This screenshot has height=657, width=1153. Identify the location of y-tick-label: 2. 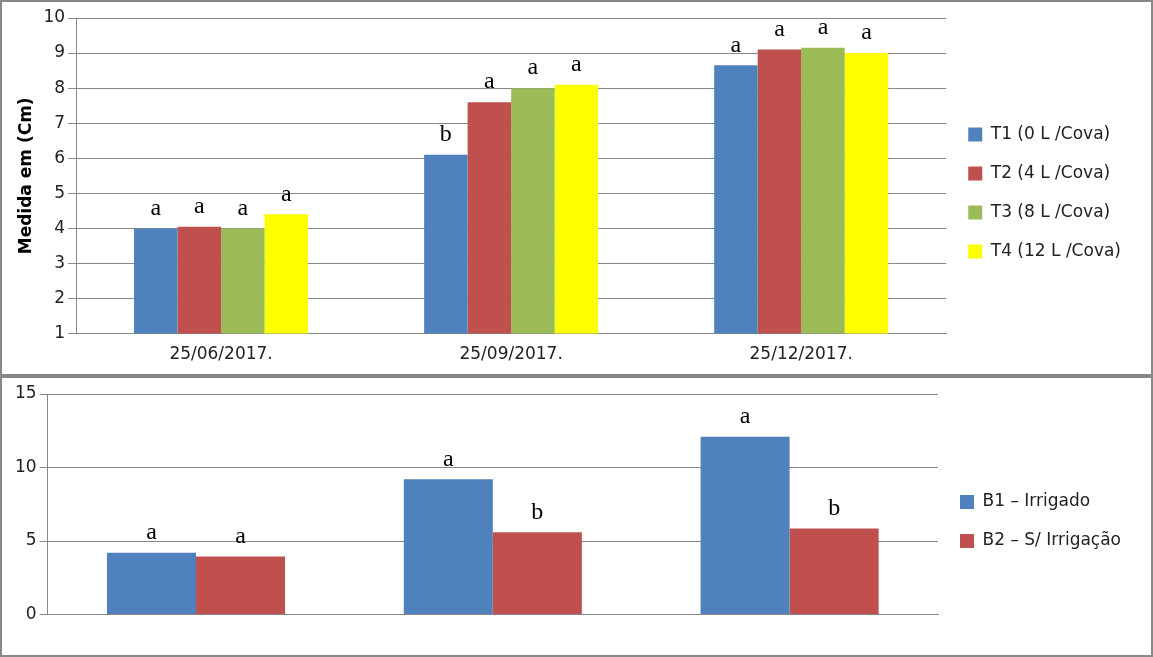
(60, 296).